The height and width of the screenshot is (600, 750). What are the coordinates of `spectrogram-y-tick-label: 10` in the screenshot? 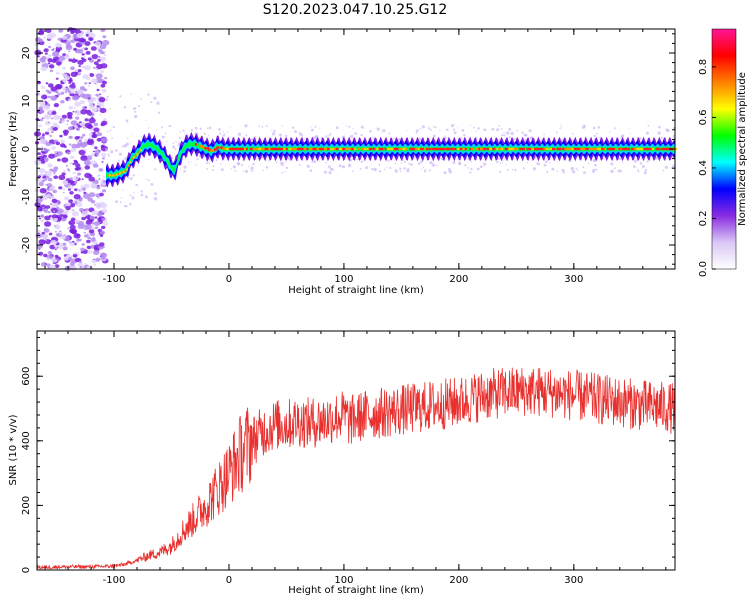 It's located at (26, 101).